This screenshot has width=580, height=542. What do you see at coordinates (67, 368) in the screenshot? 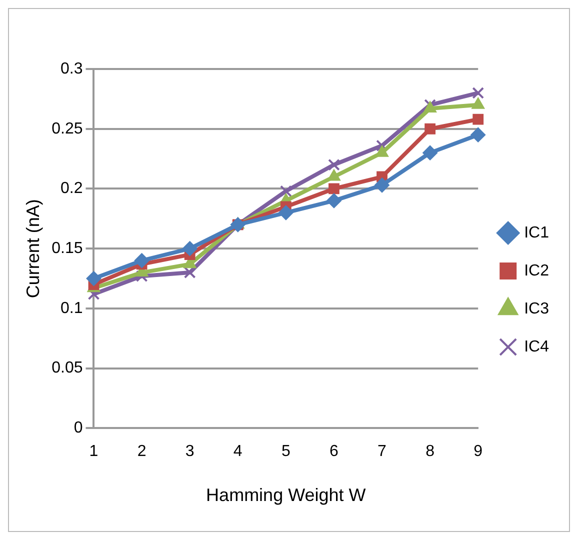
I see `y-tick-label: 0.05` at bounding box center [67, 368].